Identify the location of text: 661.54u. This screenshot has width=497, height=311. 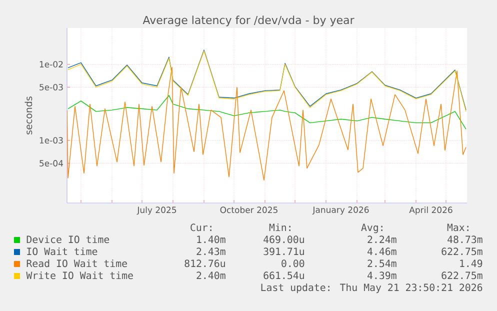
(284, 276).